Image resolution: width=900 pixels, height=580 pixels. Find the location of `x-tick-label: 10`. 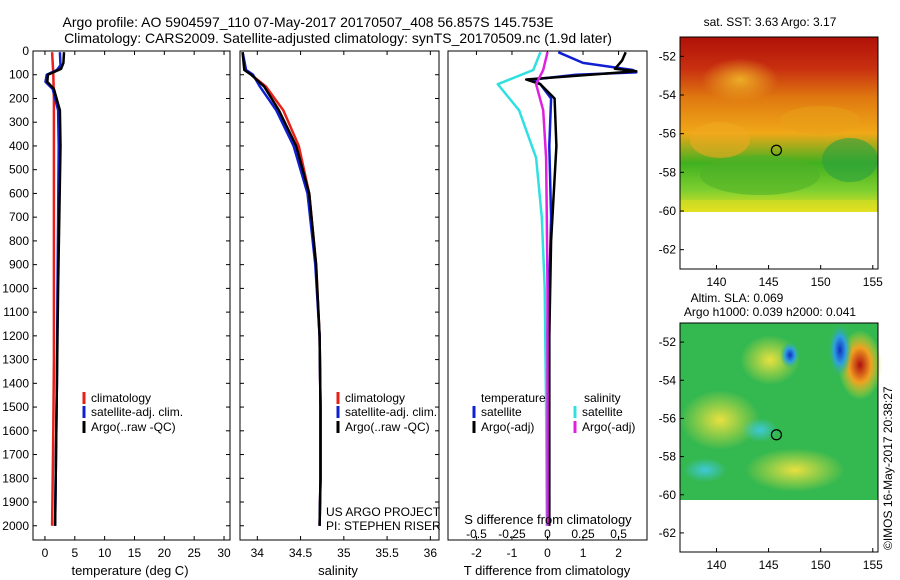

x-tick-label: 10 is located at coordinates (105, 553).